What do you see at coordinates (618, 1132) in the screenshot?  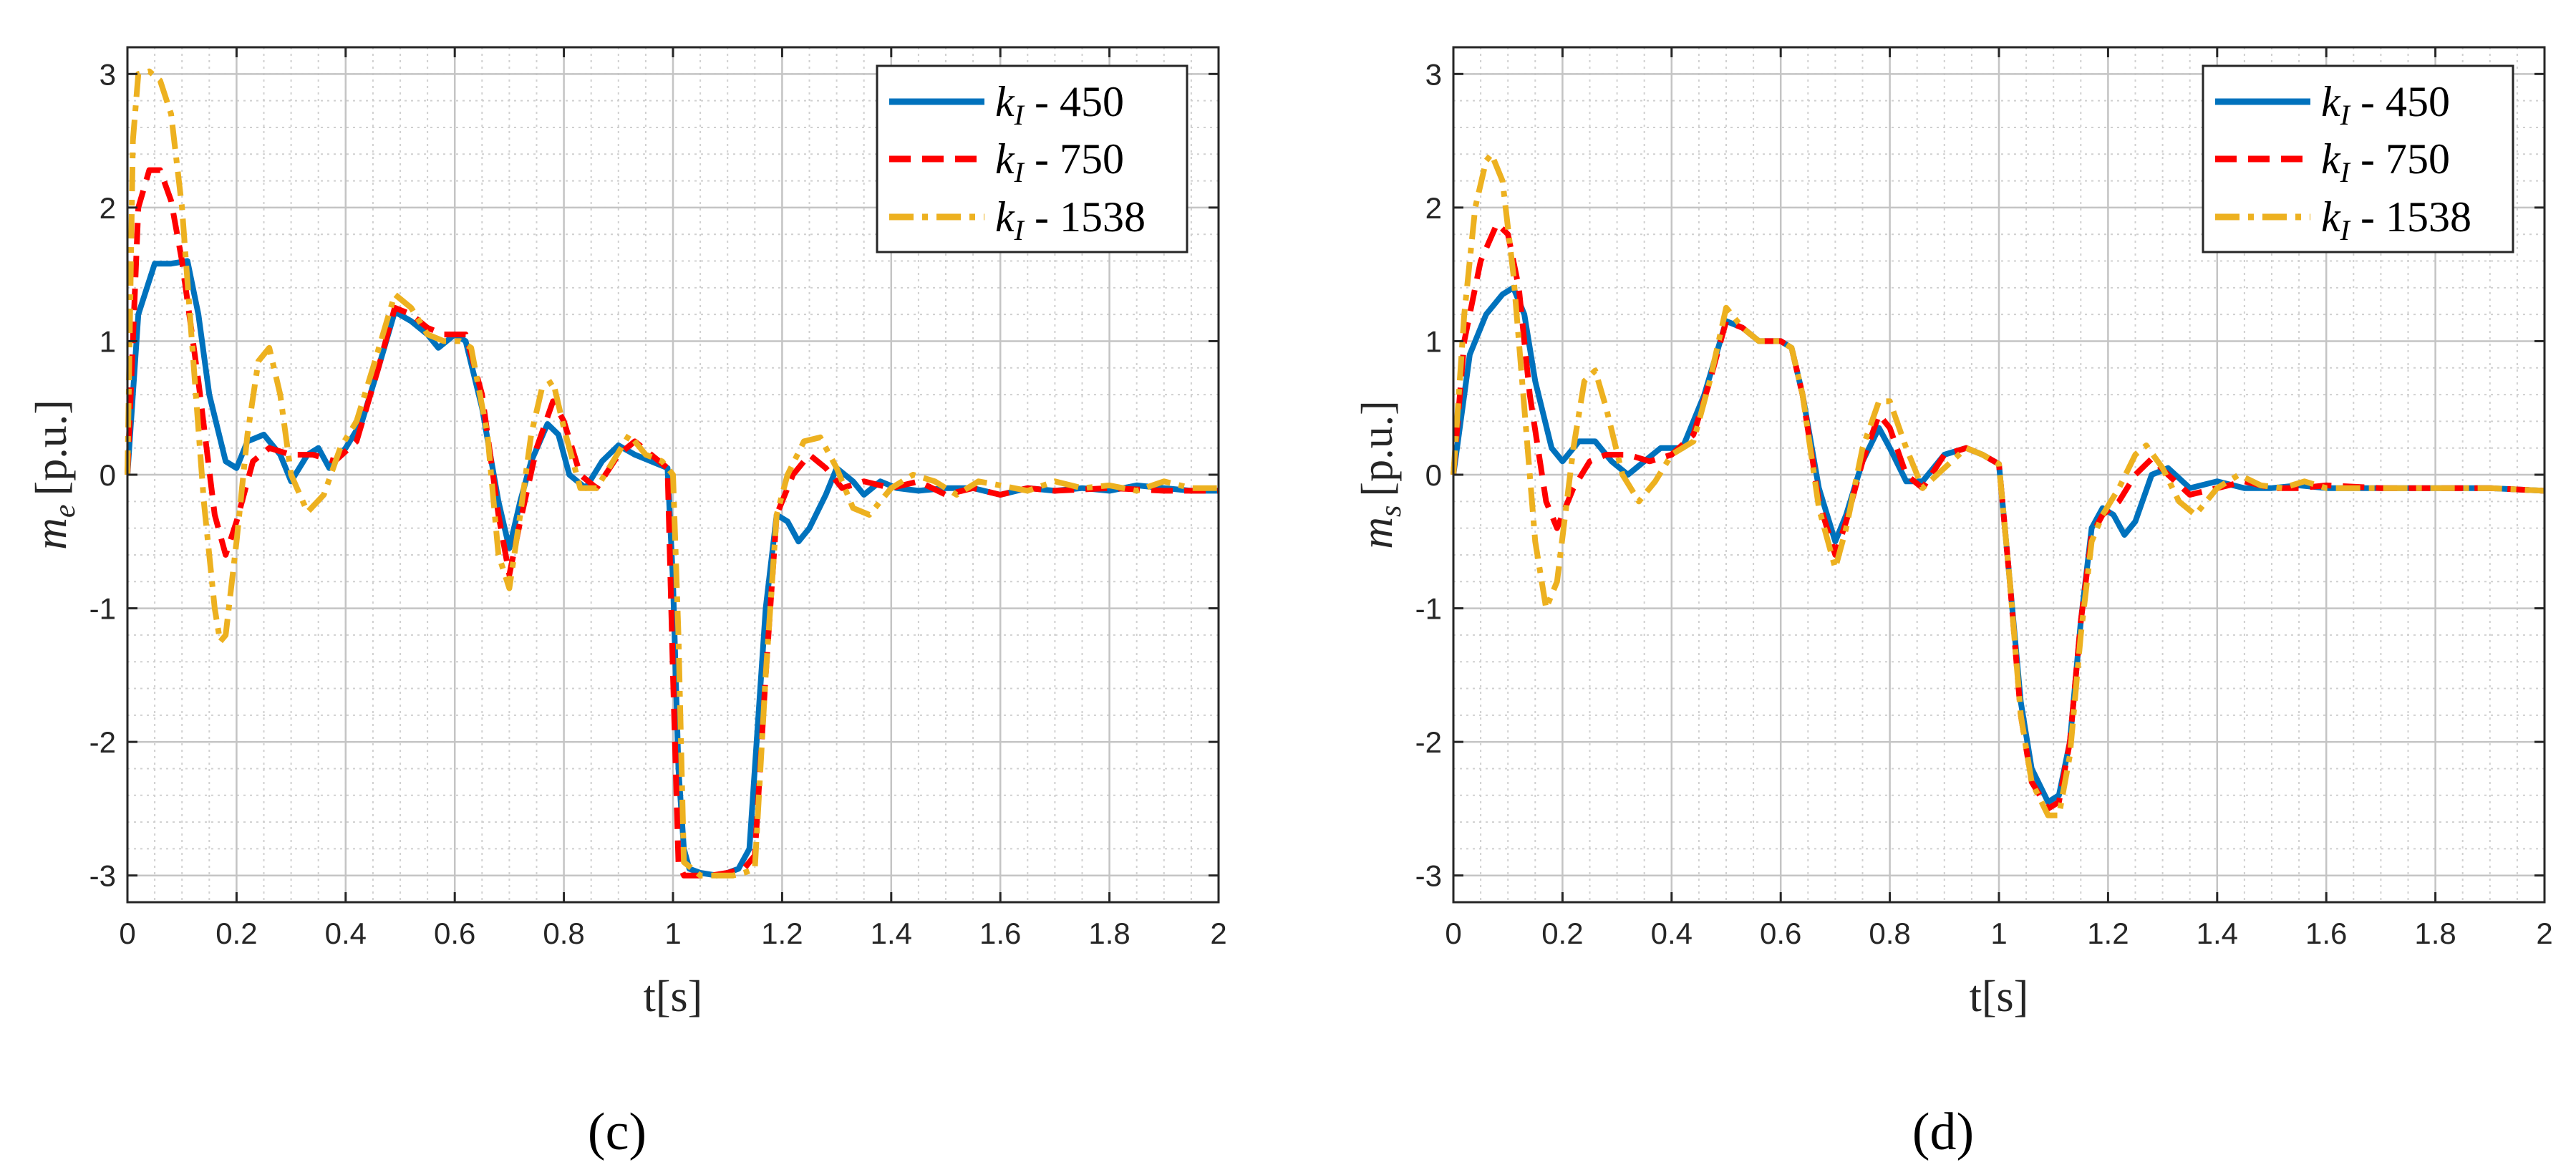 I see `panel-label-c: (c)` at bounding box center [618, 1132].